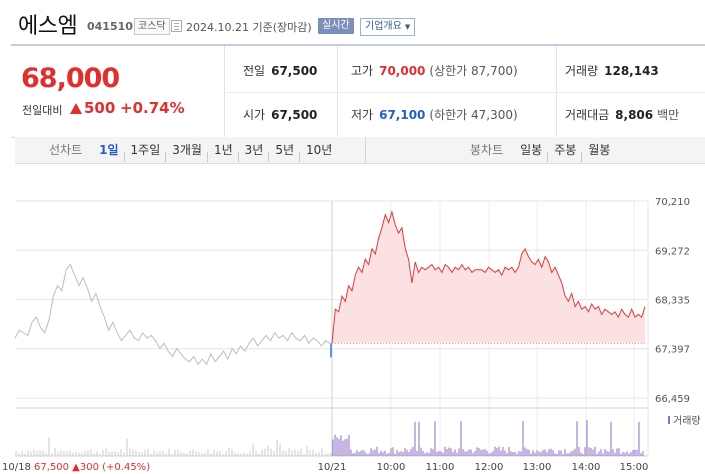  I want to click on today-line, so click(488, 277).